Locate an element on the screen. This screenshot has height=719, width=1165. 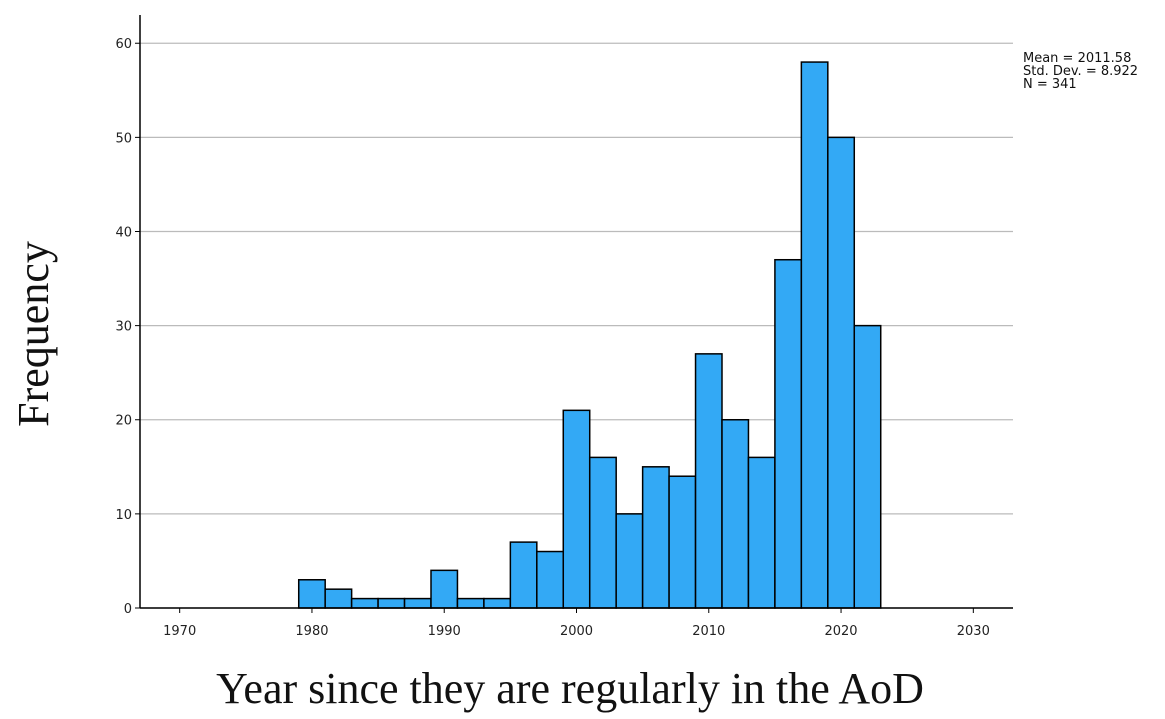
y-axis-label: Frequency is located at coordinates (33, 334).